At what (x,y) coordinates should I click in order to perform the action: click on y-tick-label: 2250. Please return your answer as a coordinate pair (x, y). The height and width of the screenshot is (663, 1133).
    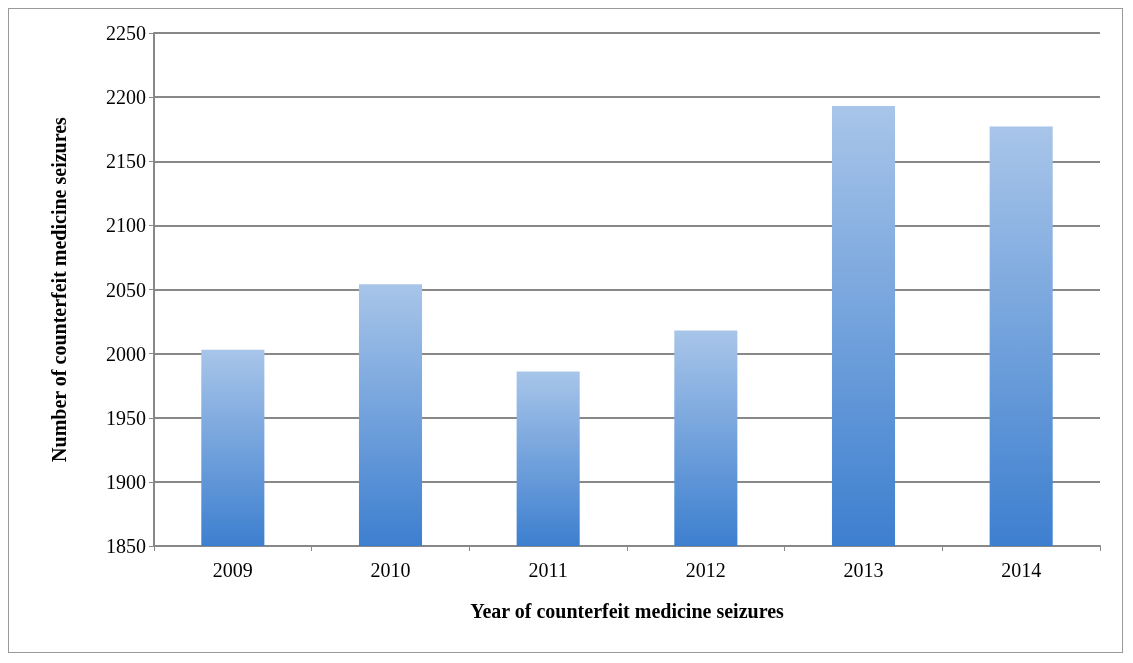
    Looking at the image, I should click on (126, 33).